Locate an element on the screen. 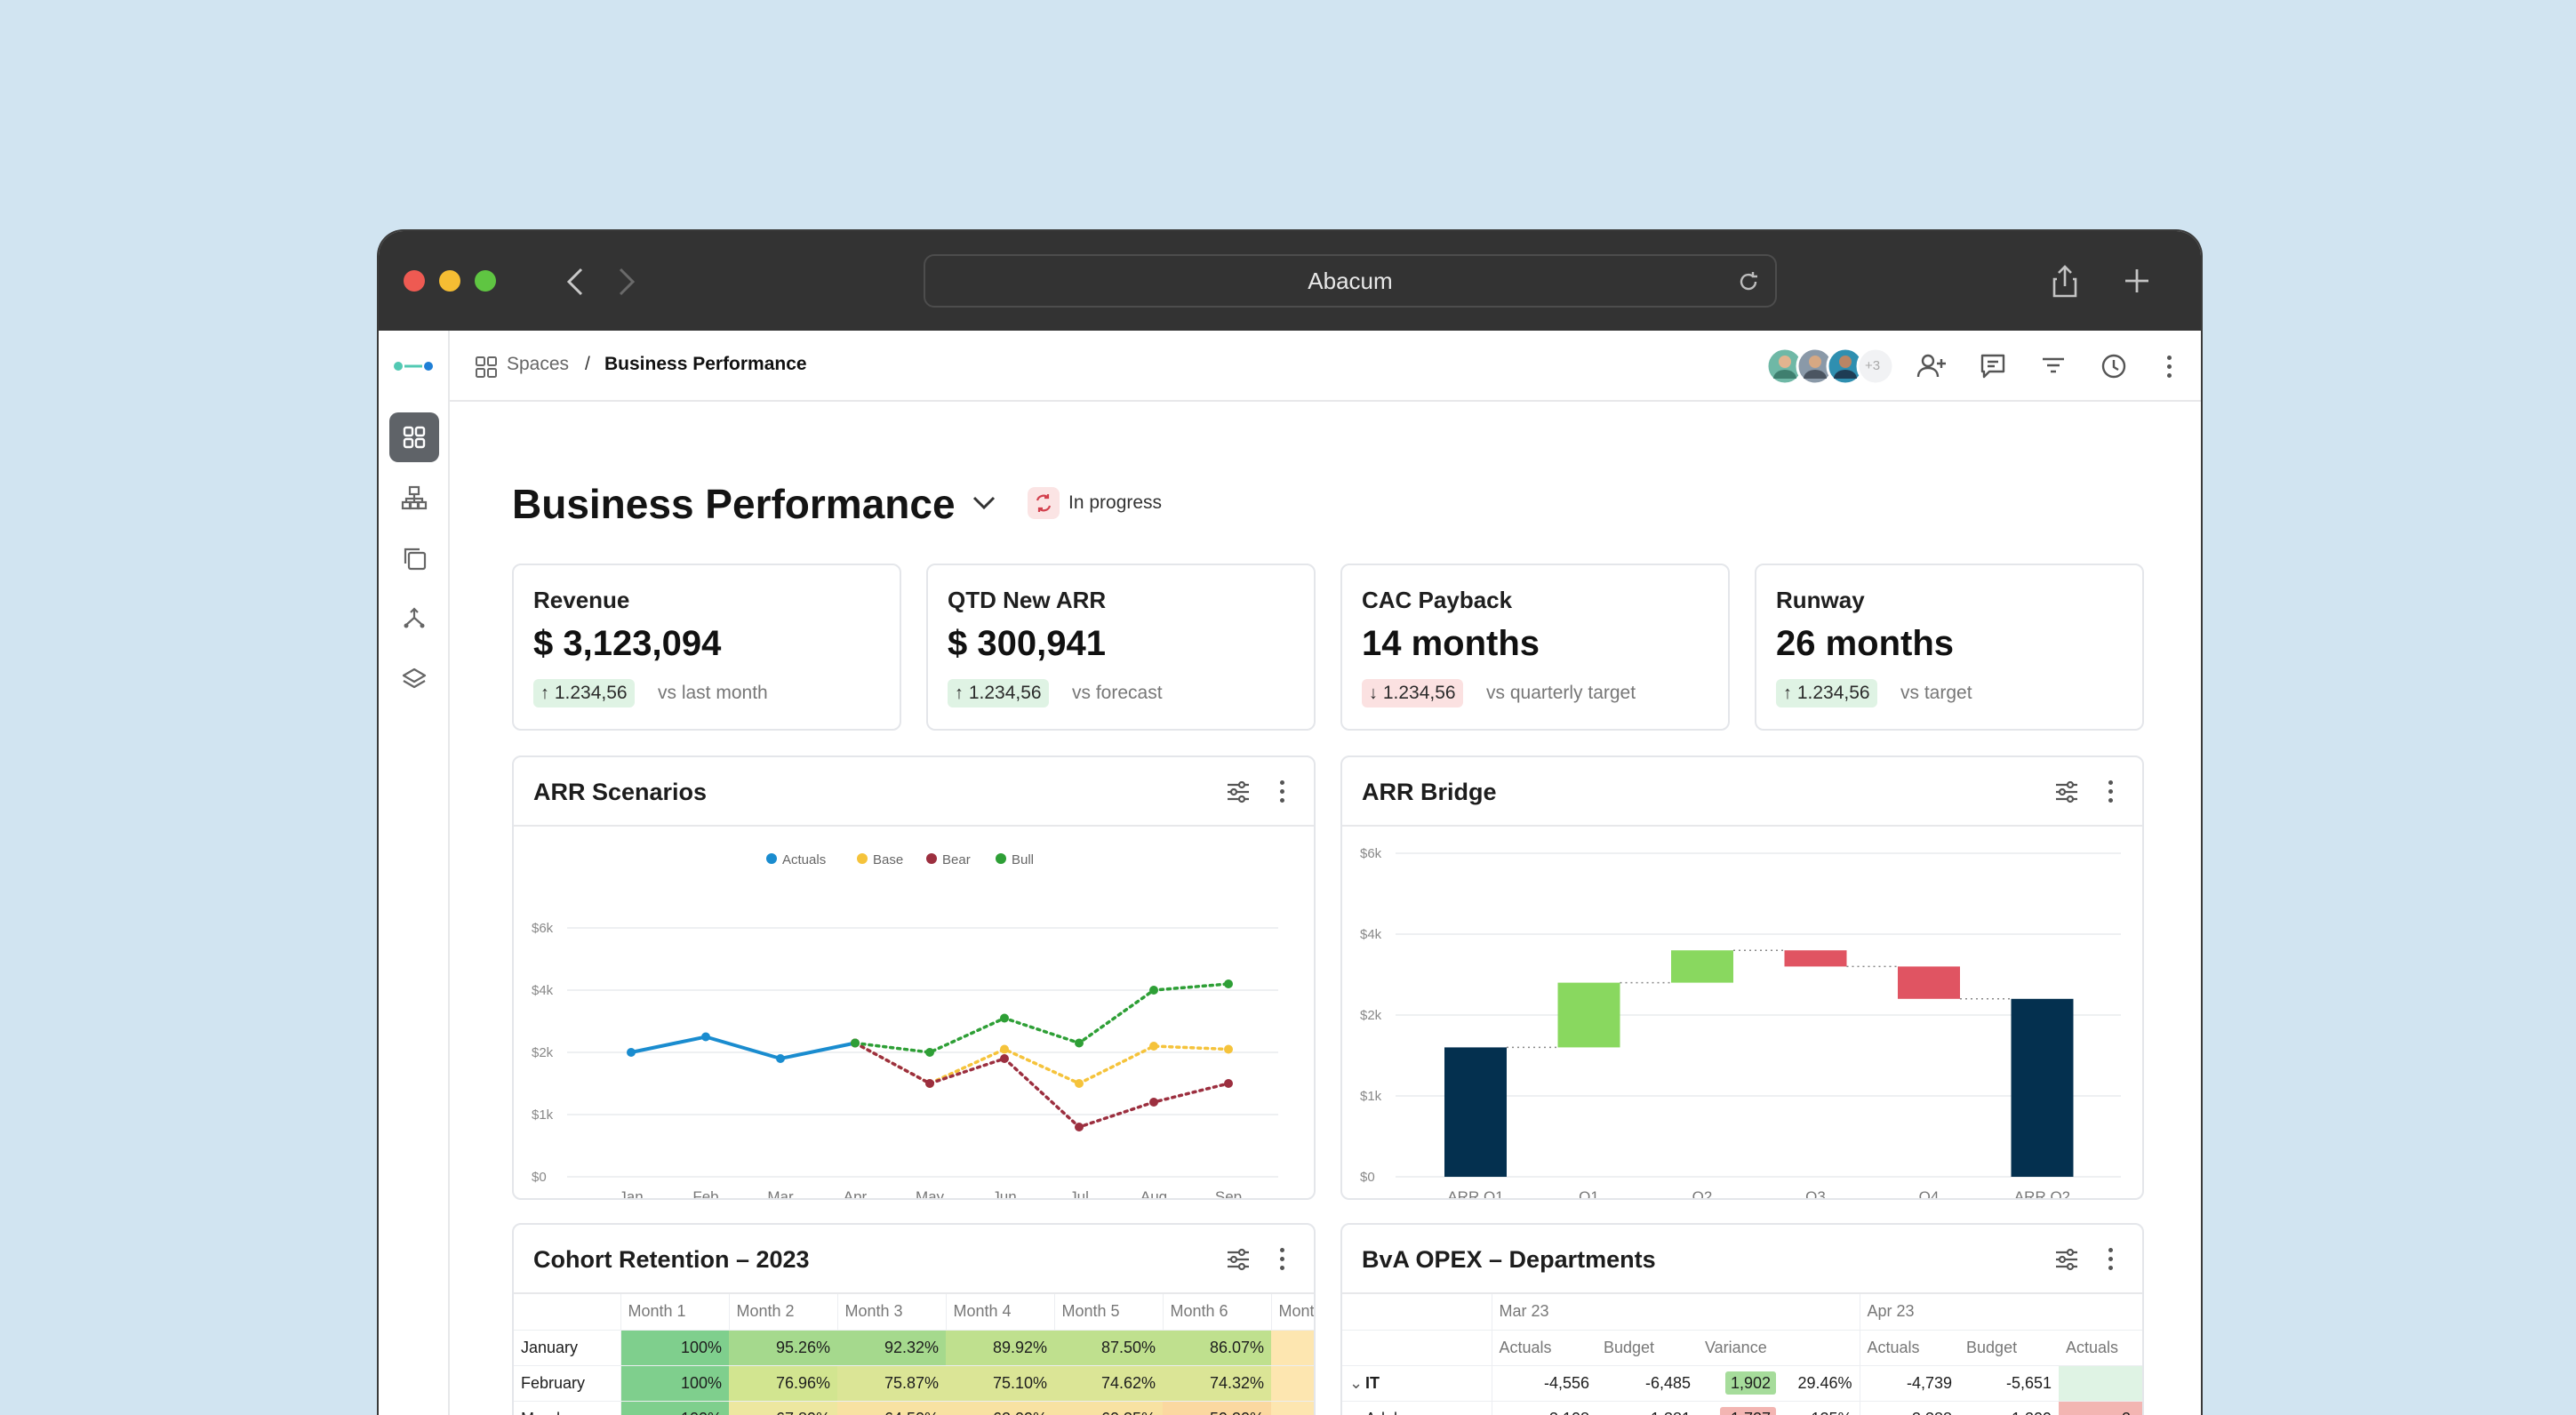 The width and height of the screenshot is (2576, 1415). table-row: ⌄ IT -4,556 -6,485 1,902 29.46% -4,739 -5,651 is located at coordinates (1742, 1383).